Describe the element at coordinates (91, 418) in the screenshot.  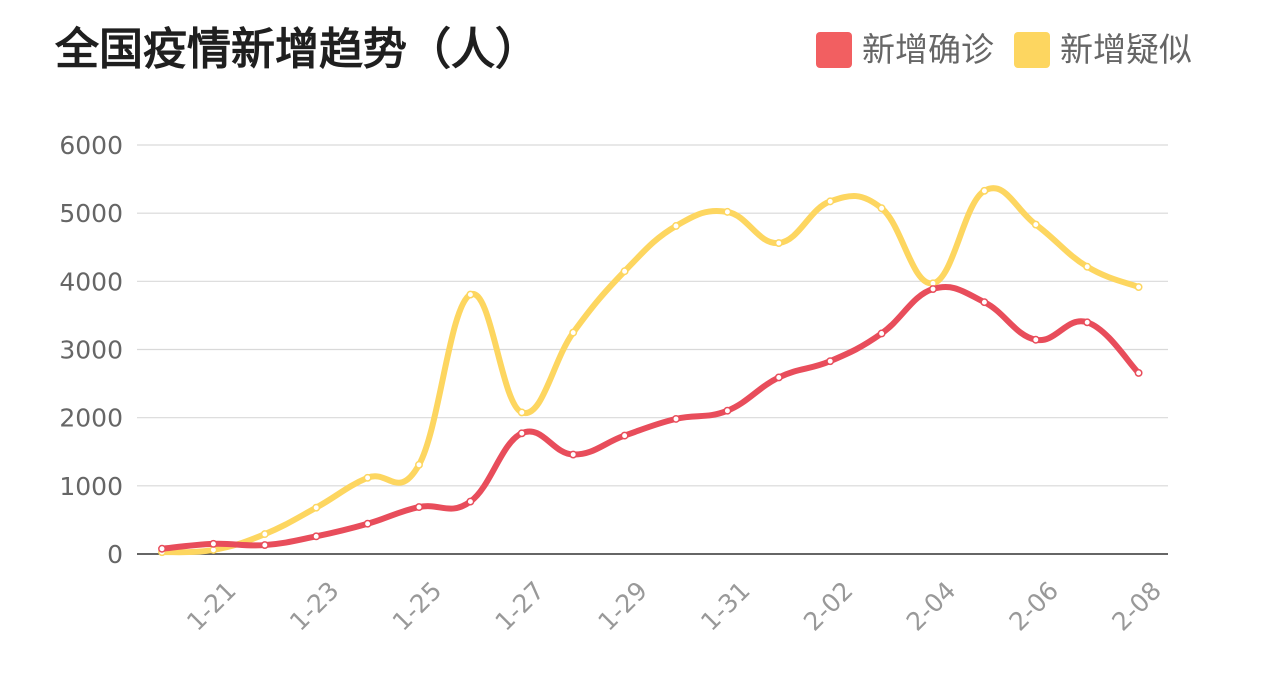
I see `y-tick-label: 2000` at that location.